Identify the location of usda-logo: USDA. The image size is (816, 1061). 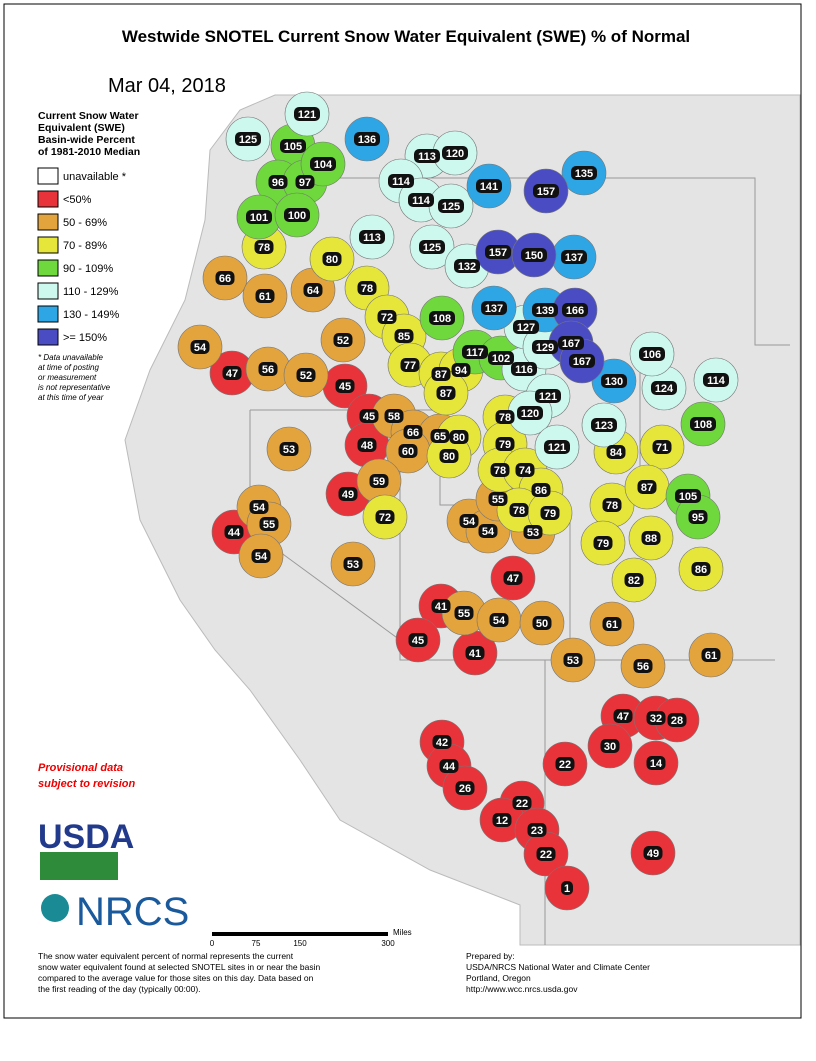
(86, 837).